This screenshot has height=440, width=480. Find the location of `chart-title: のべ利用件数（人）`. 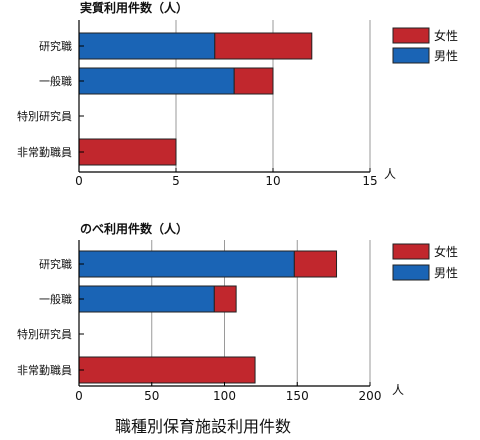

chart-title: のべ利用件数（人） is located at coordinates (134, 228).